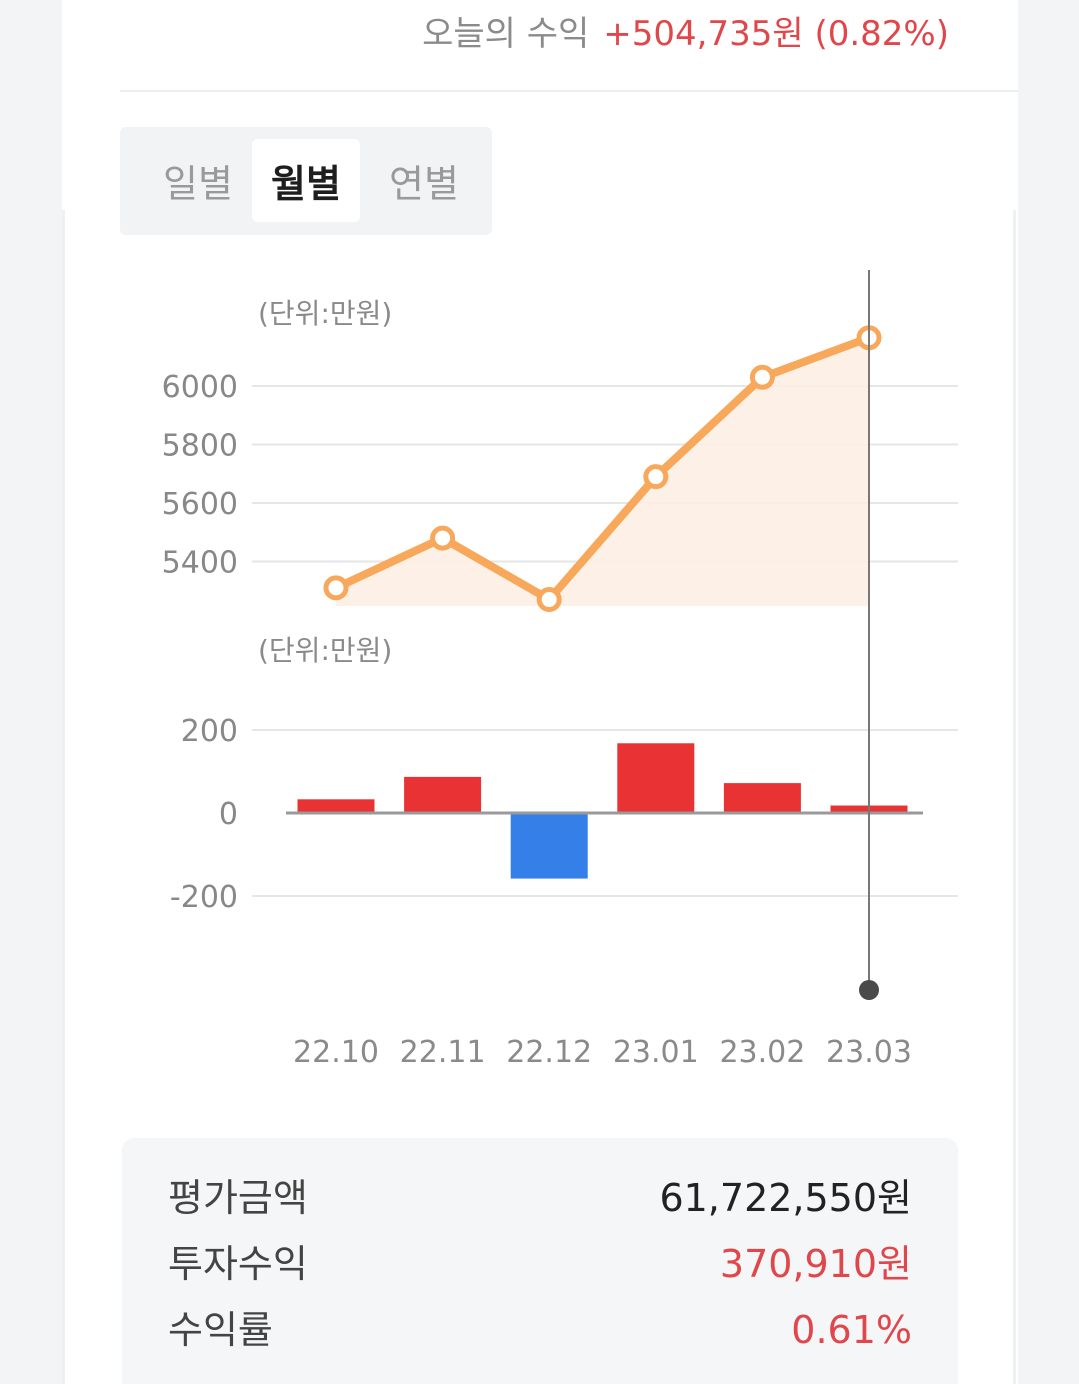 The width and height of the screenshot is (1079, 1384). What do you see at coordinates (540, 1264) in the screenshot?
I see `summary-row-investment-profit: 투자수익 370,910원` at bounding box center [540, 1264].